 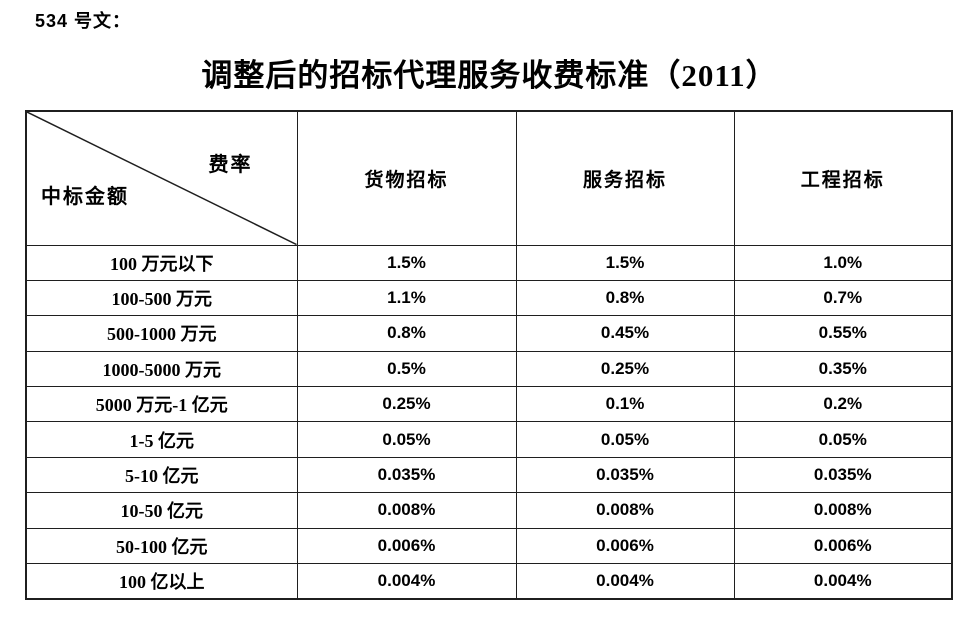 I want to click on table-row: 1-5 亿元 0.05% 0.05% 0.05%, so click(x=489, y=439).